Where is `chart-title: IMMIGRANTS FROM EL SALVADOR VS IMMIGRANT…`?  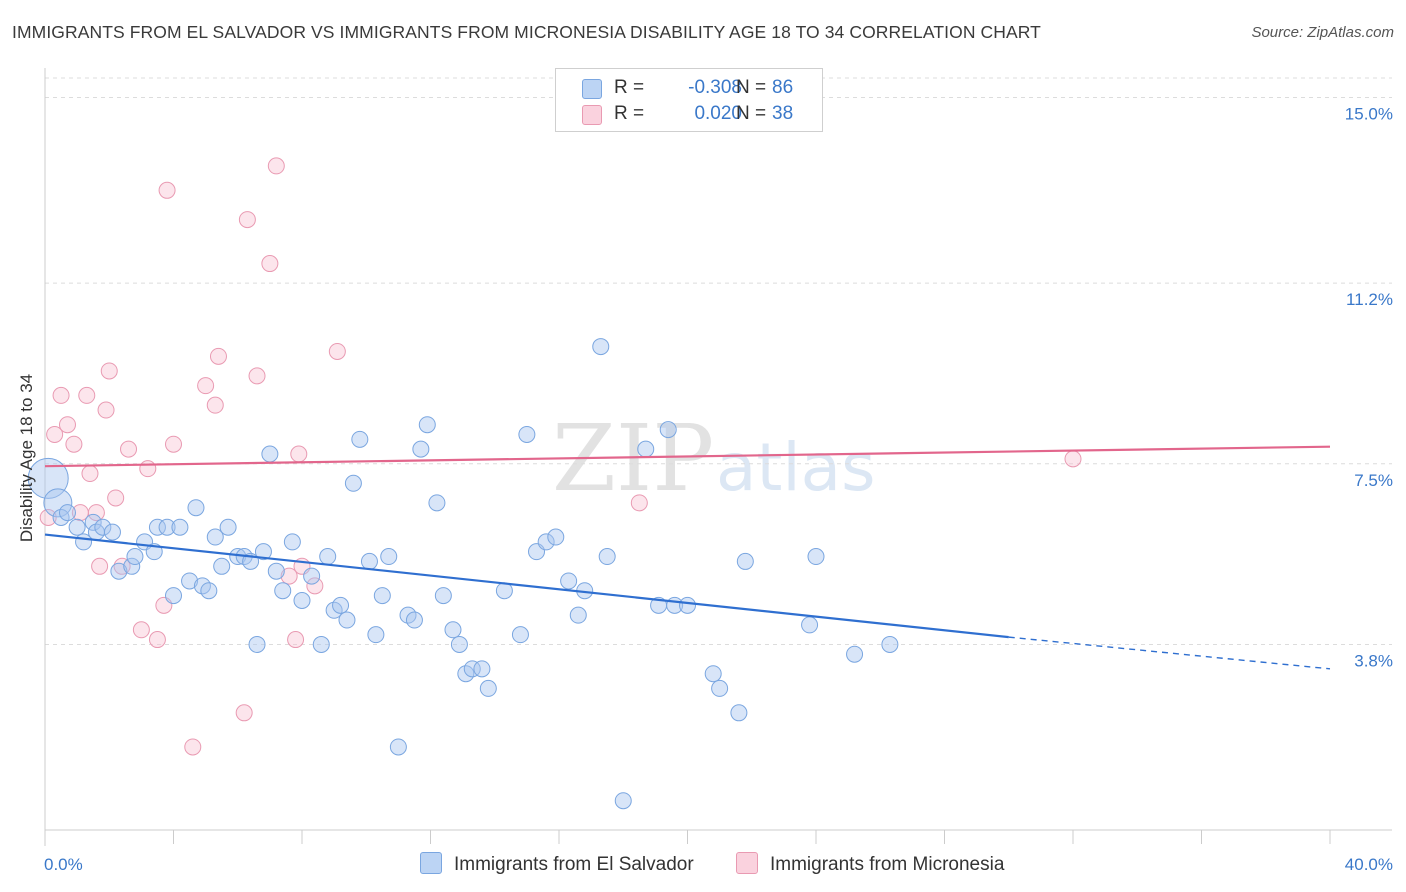 chart-title: IMMIGRANTS FROM EL SALVADOR VS IMMIGRANT… is located at coordinates (526, 32).